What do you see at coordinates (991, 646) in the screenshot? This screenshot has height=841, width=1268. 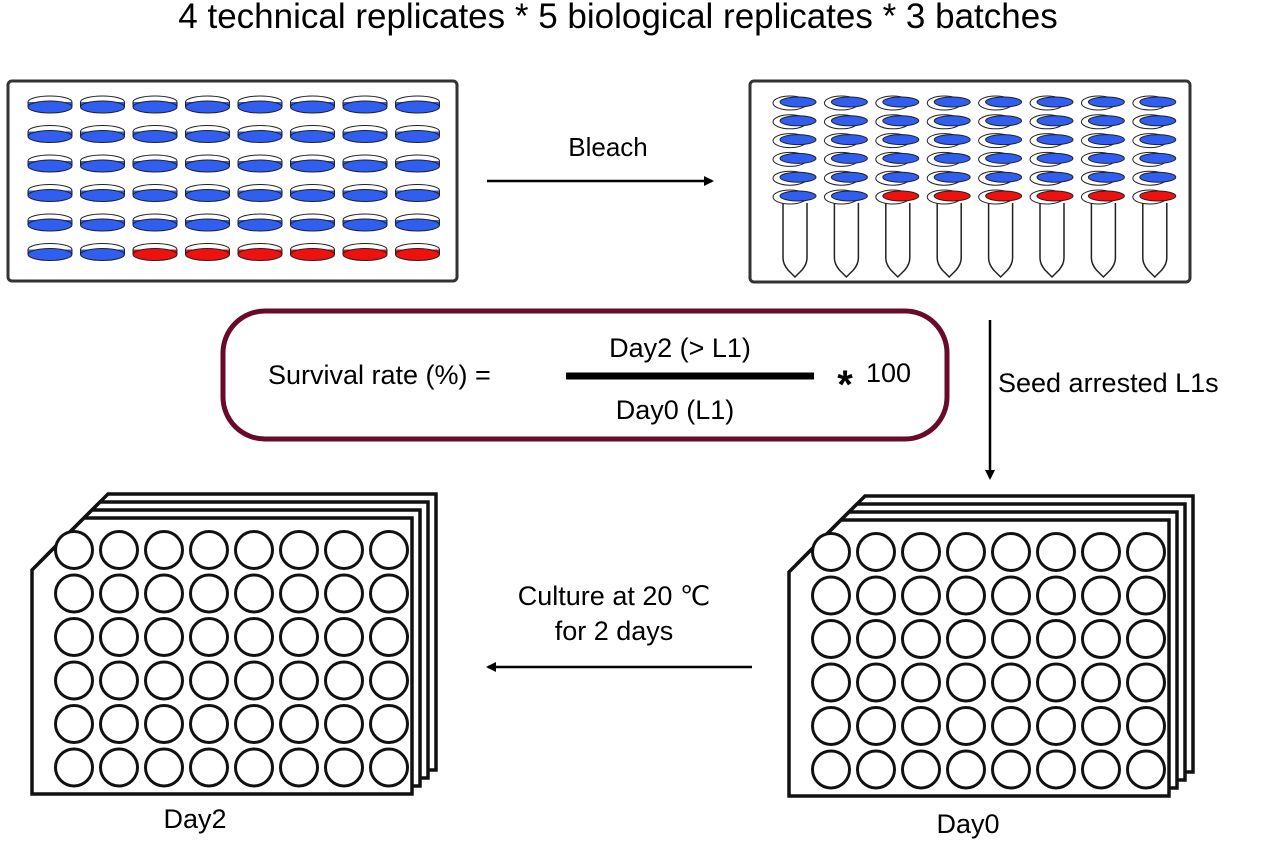 I see `day0-plate-stack` at bounding box center [991, 646].